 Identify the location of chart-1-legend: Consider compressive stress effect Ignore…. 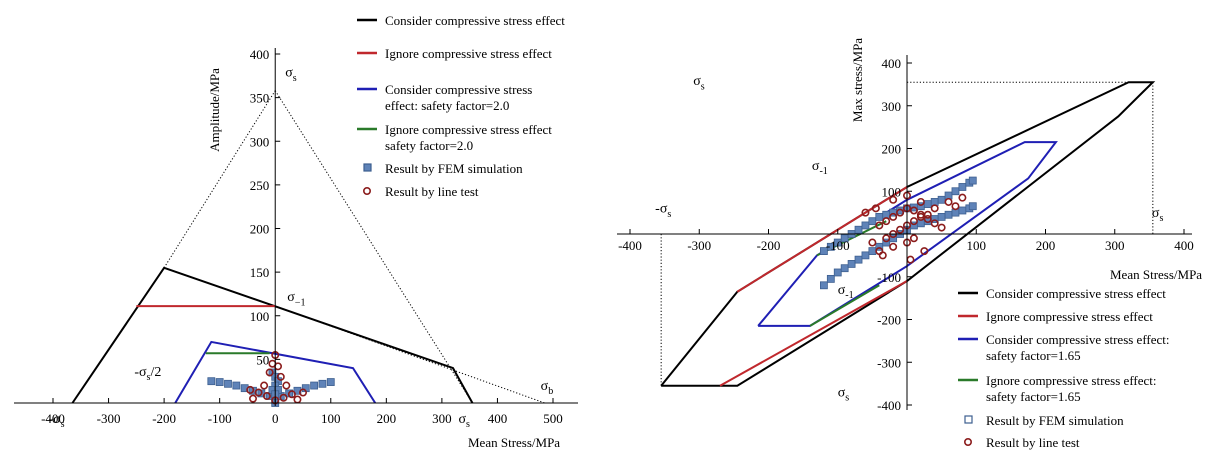
(461, 106).